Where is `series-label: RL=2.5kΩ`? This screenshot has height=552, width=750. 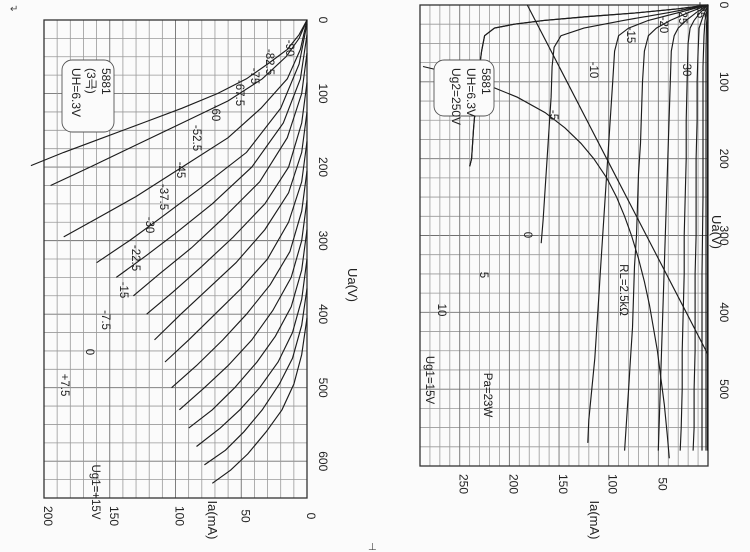 series-label: RL=2.5kΩ is located at coordinates (623, 290).